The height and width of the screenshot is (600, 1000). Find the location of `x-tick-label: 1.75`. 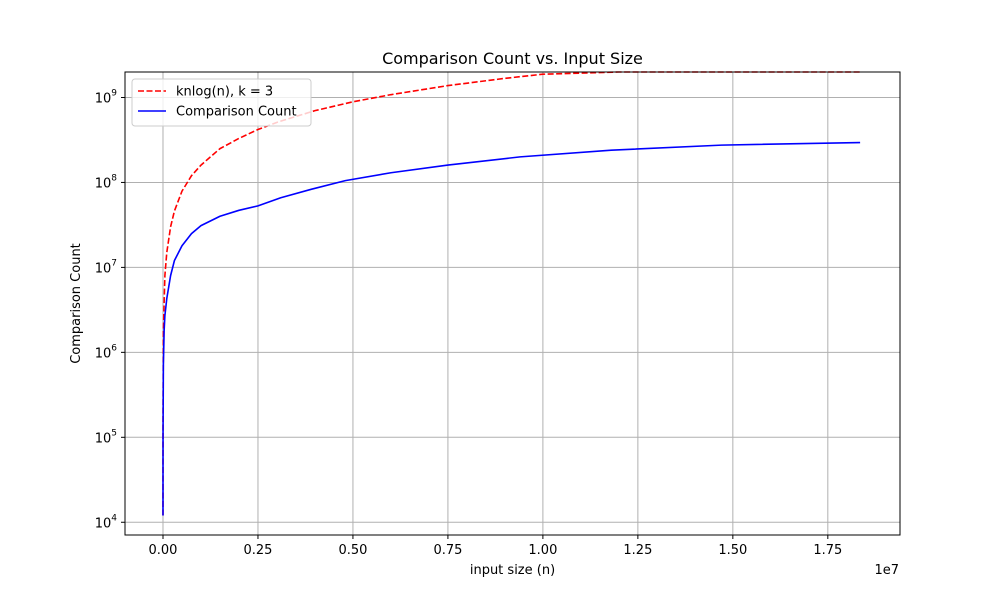

x-tick-label: 1.75 is located at coordinates (827, 550).